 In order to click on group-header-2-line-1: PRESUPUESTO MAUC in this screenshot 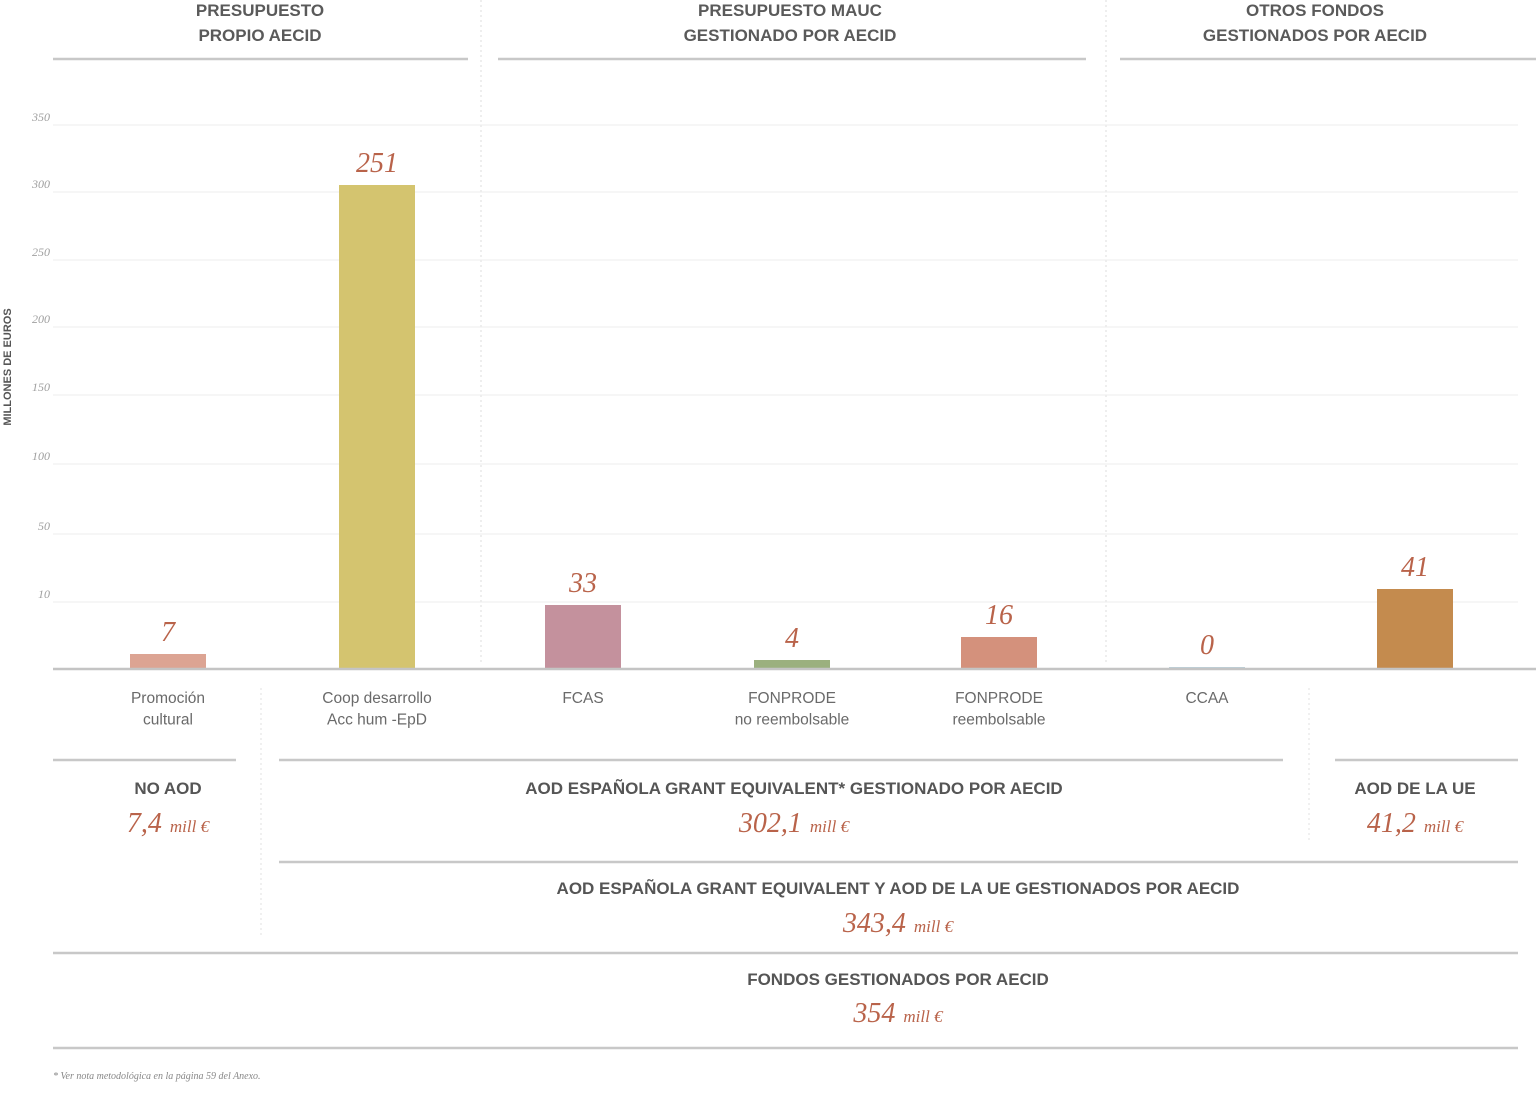, I will do `click(790, 10)`.